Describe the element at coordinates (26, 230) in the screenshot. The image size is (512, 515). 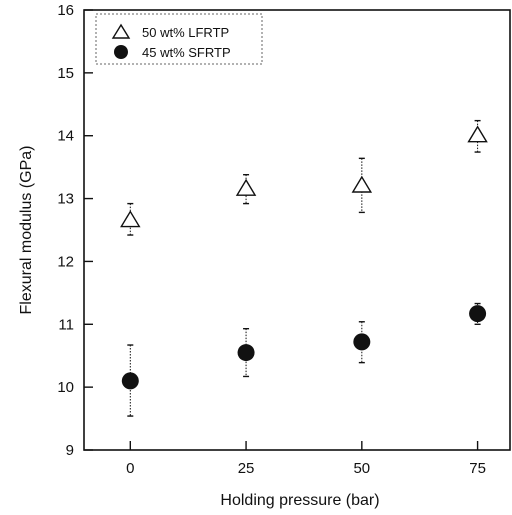
I see `y-axis-title: Flexural modulus (GPa)` at that location.